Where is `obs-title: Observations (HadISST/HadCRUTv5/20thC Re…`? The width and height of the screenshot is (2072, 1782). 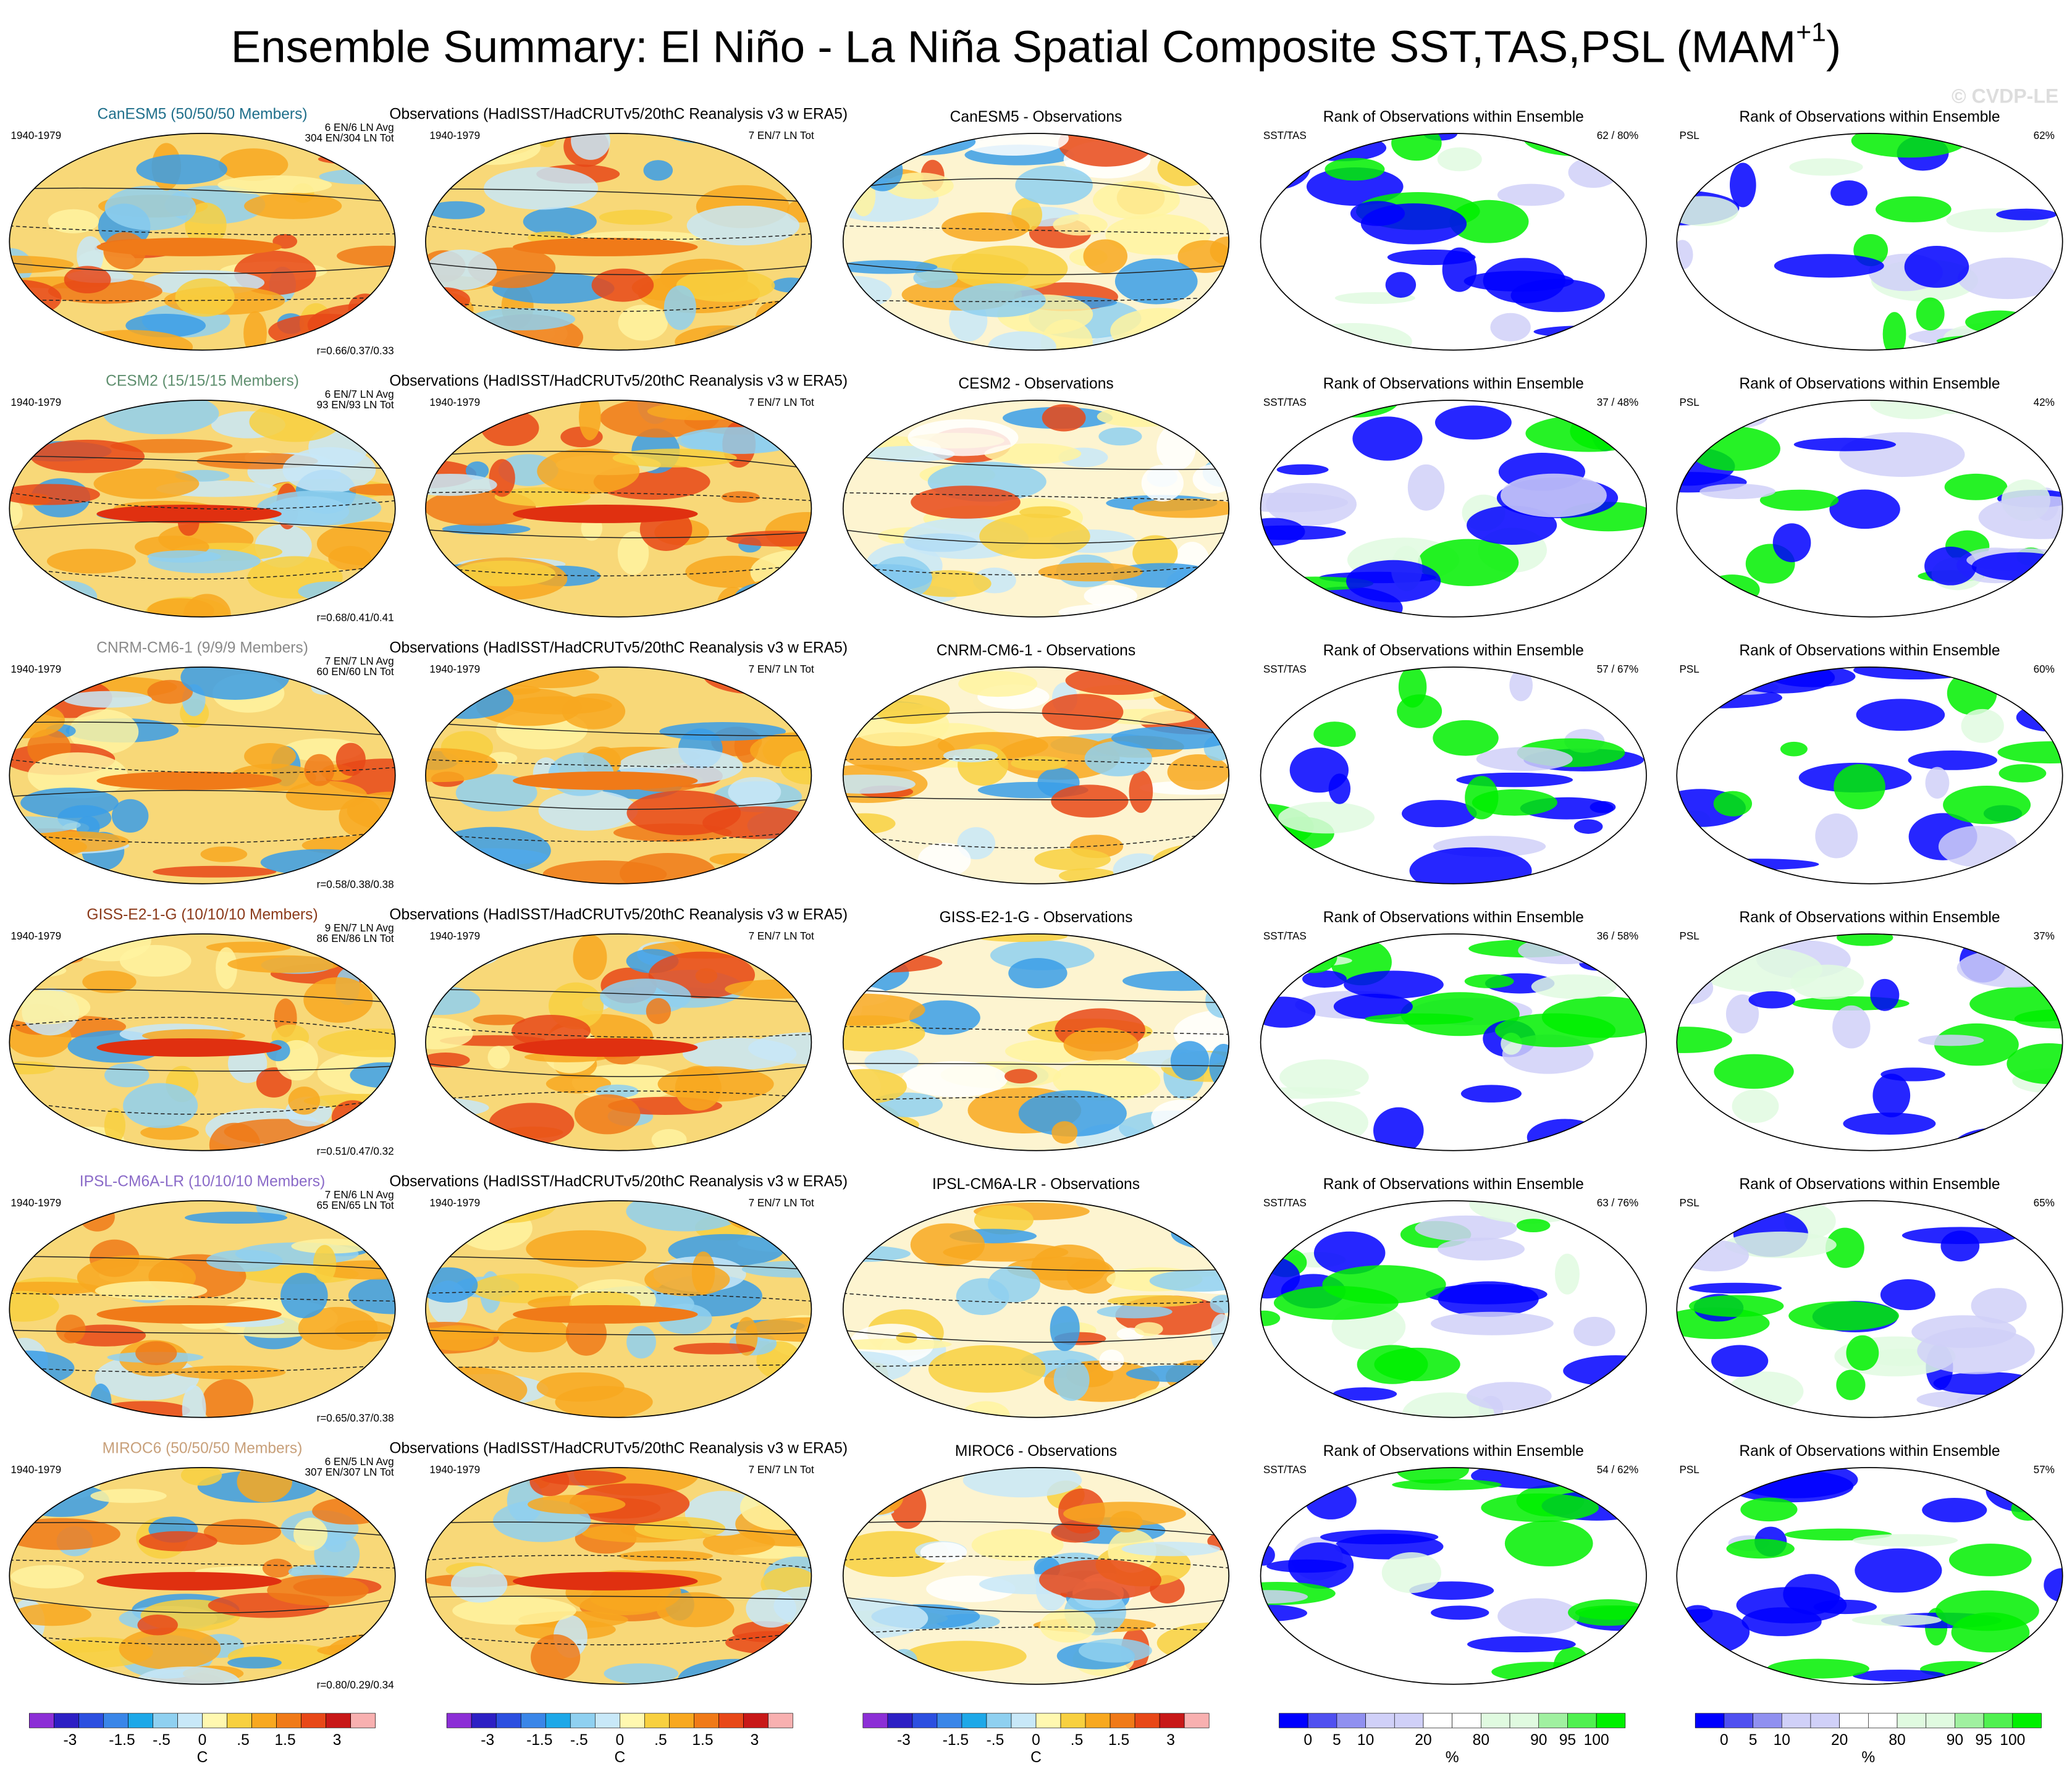 obs-title: Observations (HadISST/HadCRUTv5/20thC Re… is located at coordinates (619, 1182).